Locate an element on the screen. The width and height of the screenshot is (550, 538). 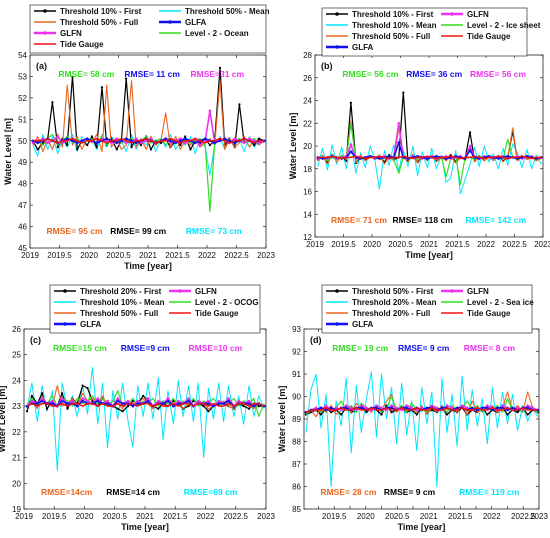
x-axis-label: Time [year] is located at coordinates (148, 266).